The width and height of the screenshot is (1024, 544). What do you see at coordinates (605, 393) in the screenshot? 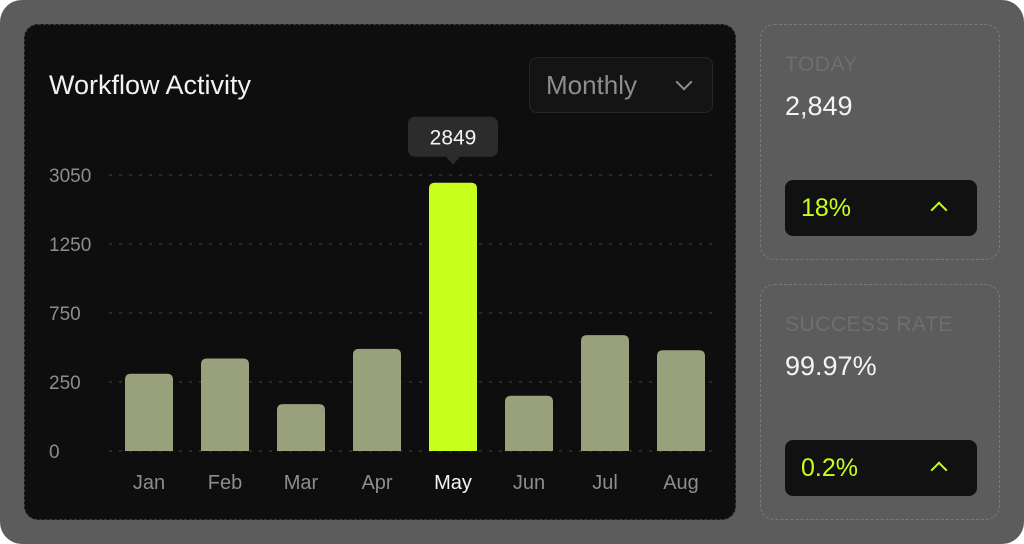
I see `bar-jul` at bounding box center [605, 393].